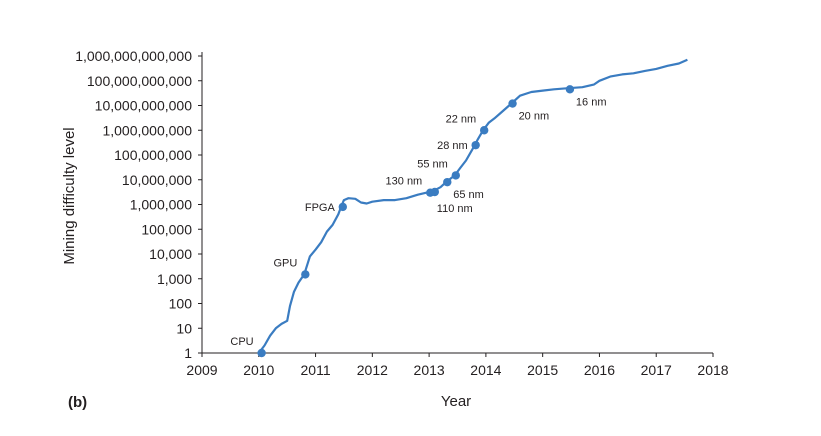 This screenshot has width=821, height=436. What do you see at coordinates (316, 370) in the screenshot?
I see `x-tick-label: 2011` at bounding box center [316, 370].